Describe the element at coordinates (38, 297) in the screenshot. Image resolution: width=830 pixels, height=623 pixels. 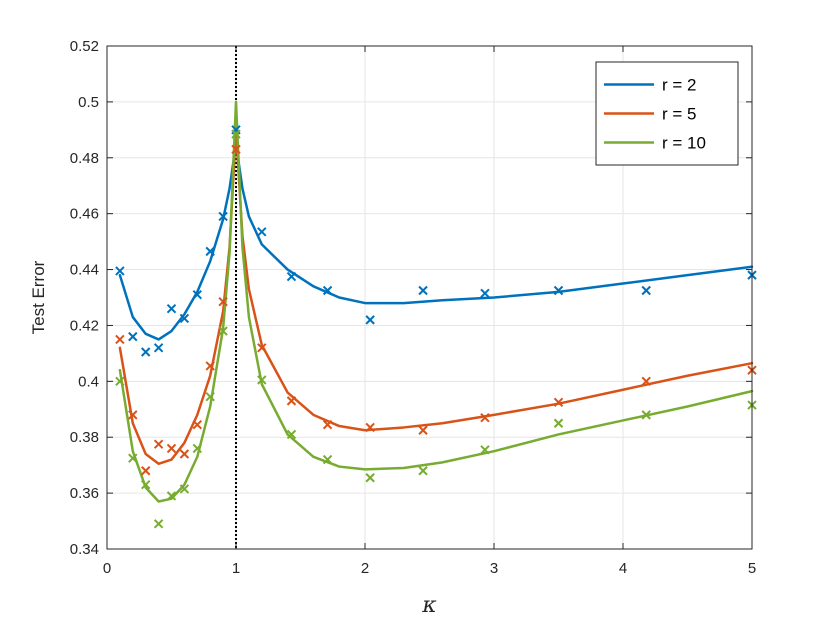
I see `y-axis-label: Test Error` at that location.